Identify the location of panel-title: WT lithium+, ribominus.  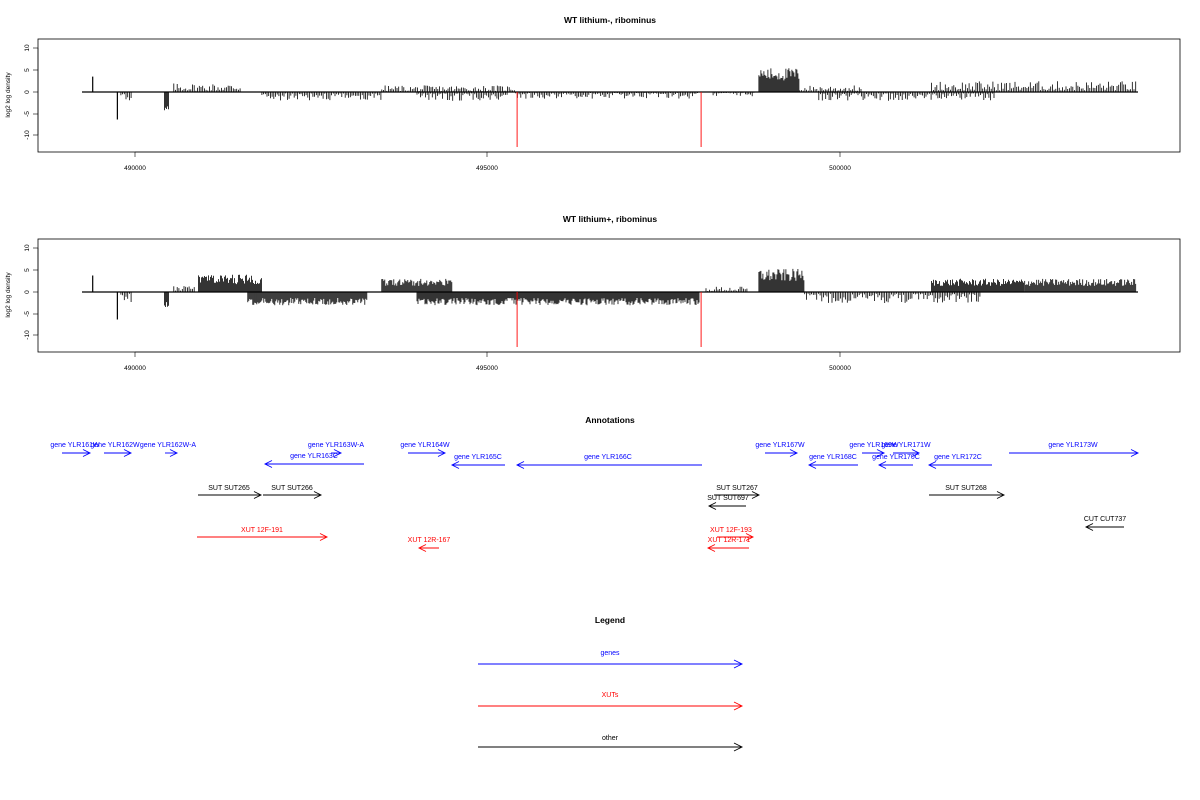
(610, 219).